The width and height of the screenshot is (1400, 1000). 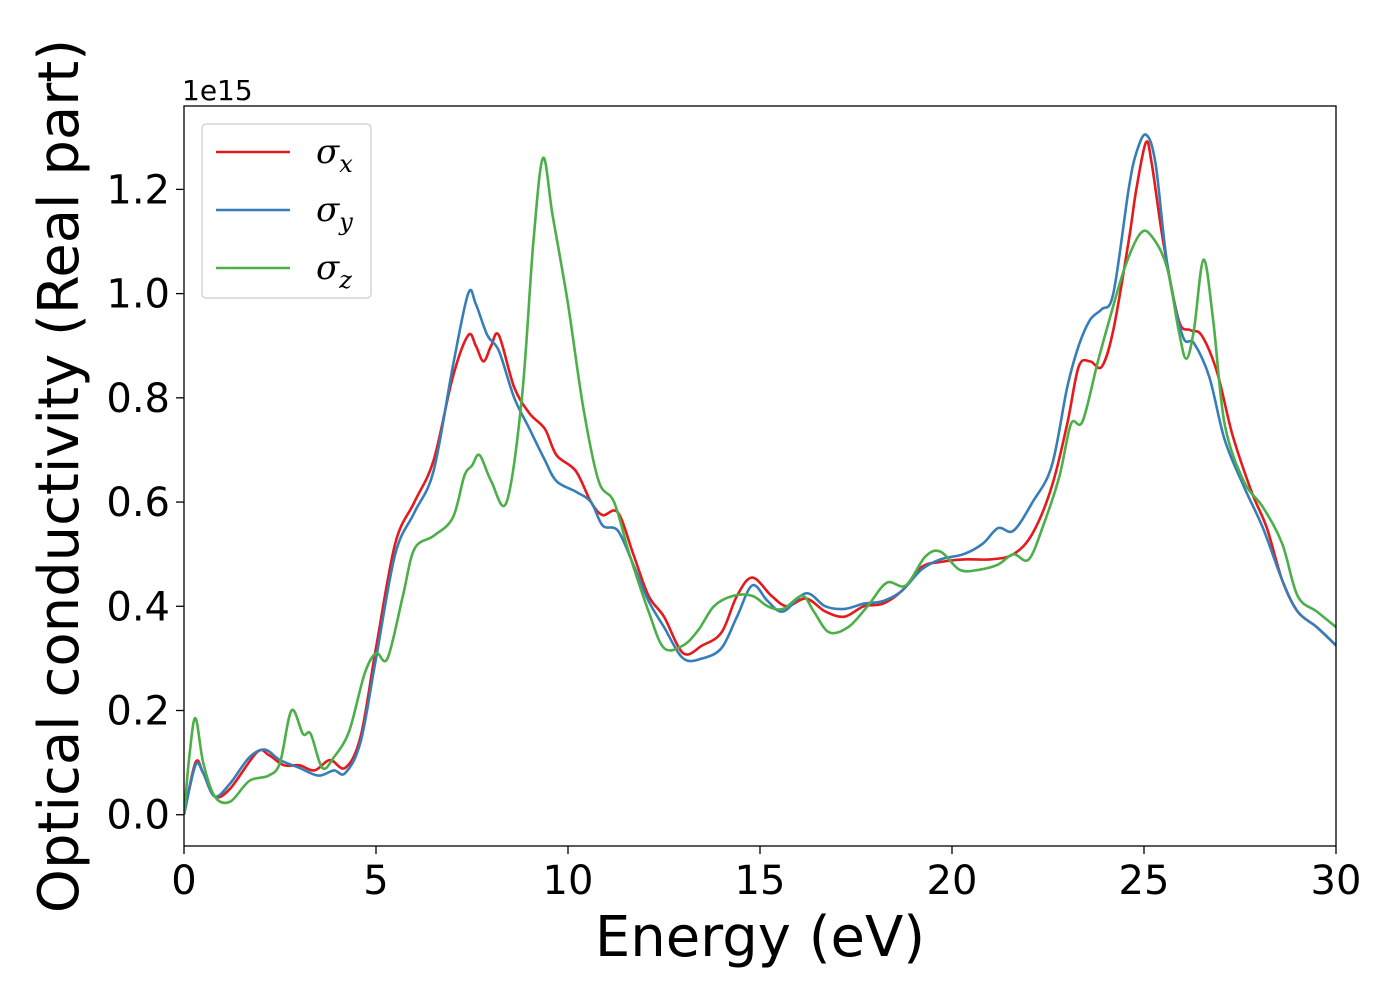 What do you see at coordinates (1336, 881) in the screenshot?
I see `x-tick-label: 30` at bounding box center [1336, 881].